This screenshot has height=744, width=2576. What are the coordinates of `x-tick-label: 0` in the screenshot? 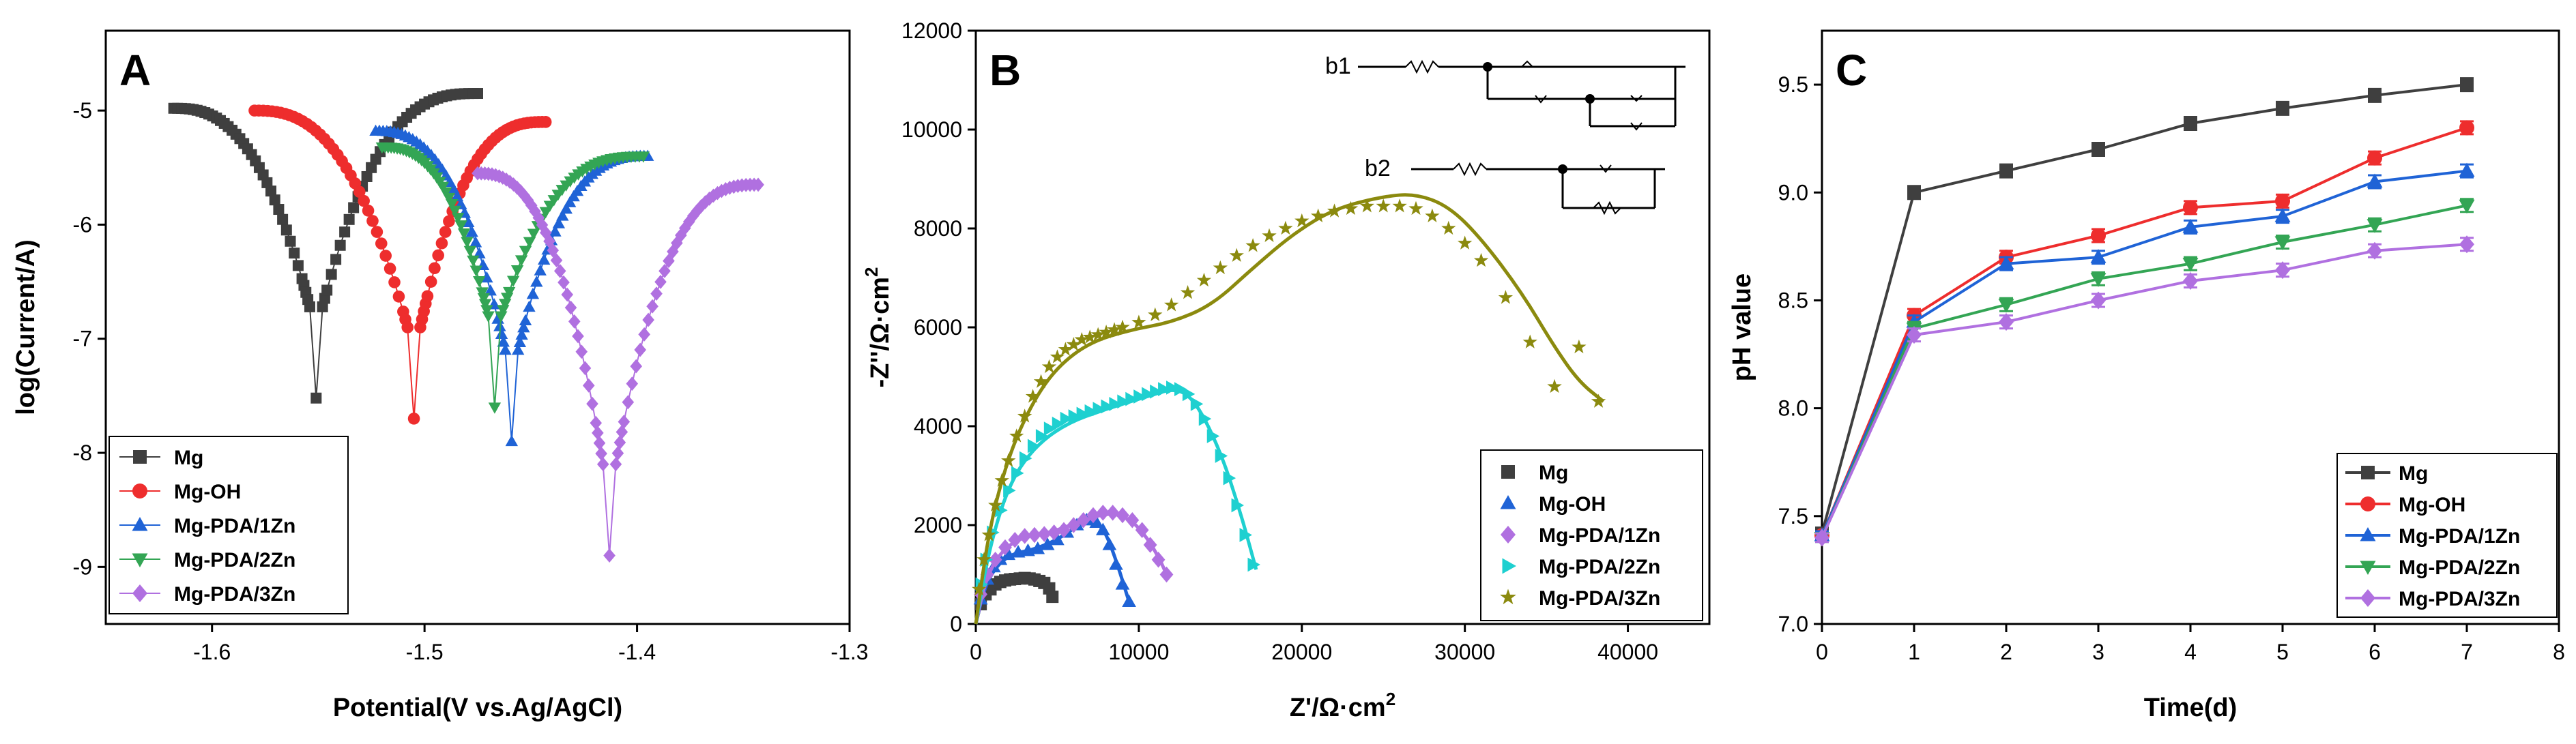 It's located at (1822, 652).